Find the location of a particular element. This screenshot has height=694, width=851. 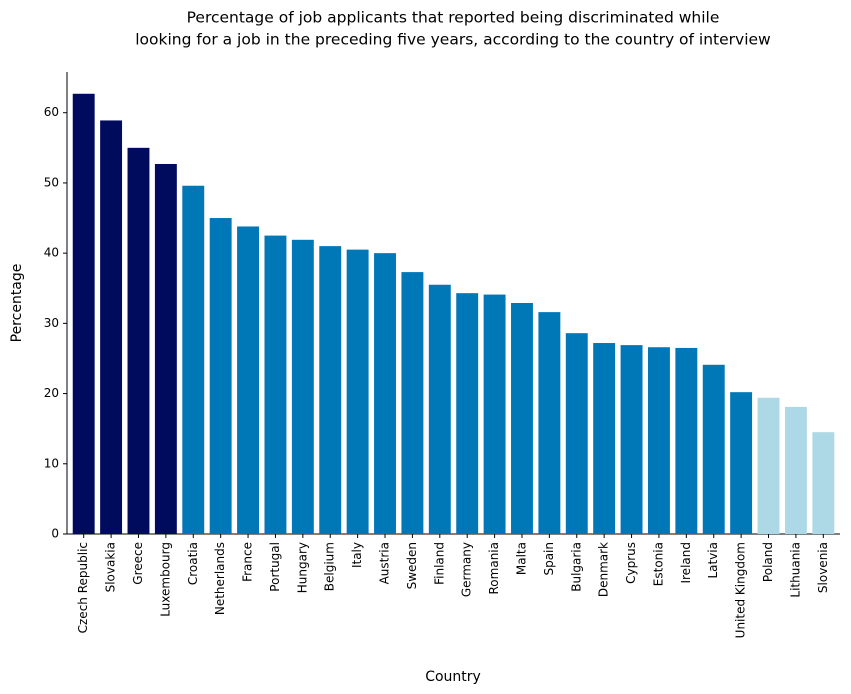

x-tick-label: Lithuania is located at coordinates (795, 570).